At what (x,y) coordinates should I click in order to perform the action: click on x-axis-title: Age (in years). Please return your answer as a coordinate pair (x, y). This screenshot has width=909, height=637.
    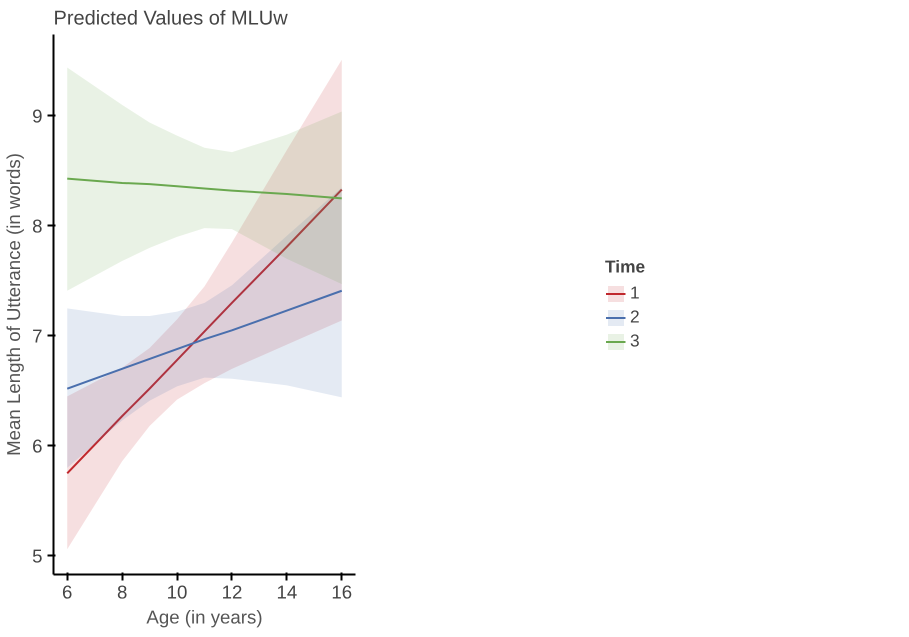
    Looking at the image, I should click on (204, 617).